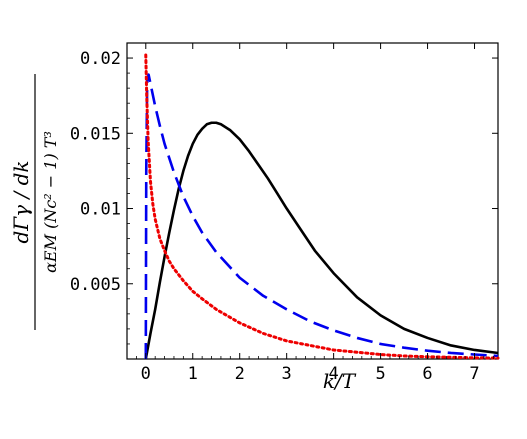 The width and height of the screenshot is (527, 439). Describe the element at coordinates (427, 374) in the screenshot. I see `x-tick-label: 6` at that location.